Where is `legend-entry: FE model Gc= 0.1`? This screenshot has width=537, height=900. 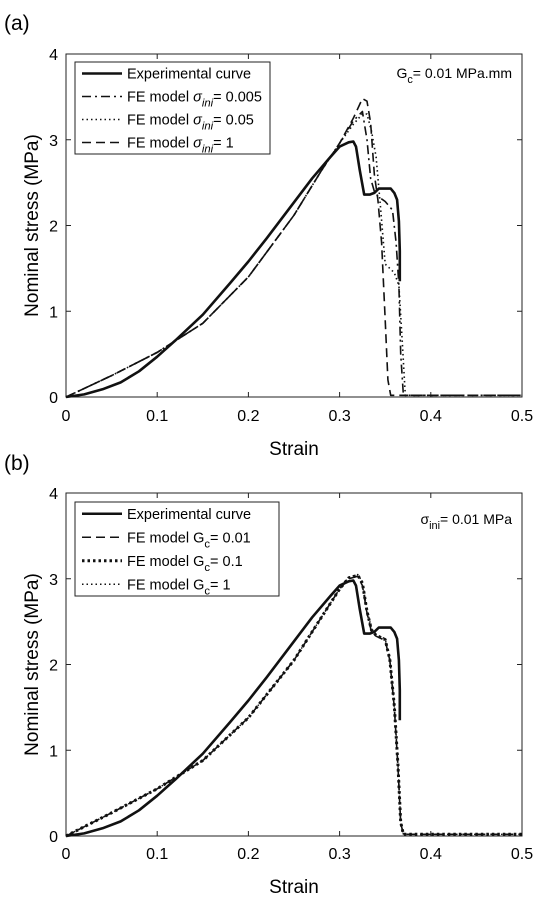
legend-entry: FE model Gc= 0.1 is located at coordinates (185, 564).